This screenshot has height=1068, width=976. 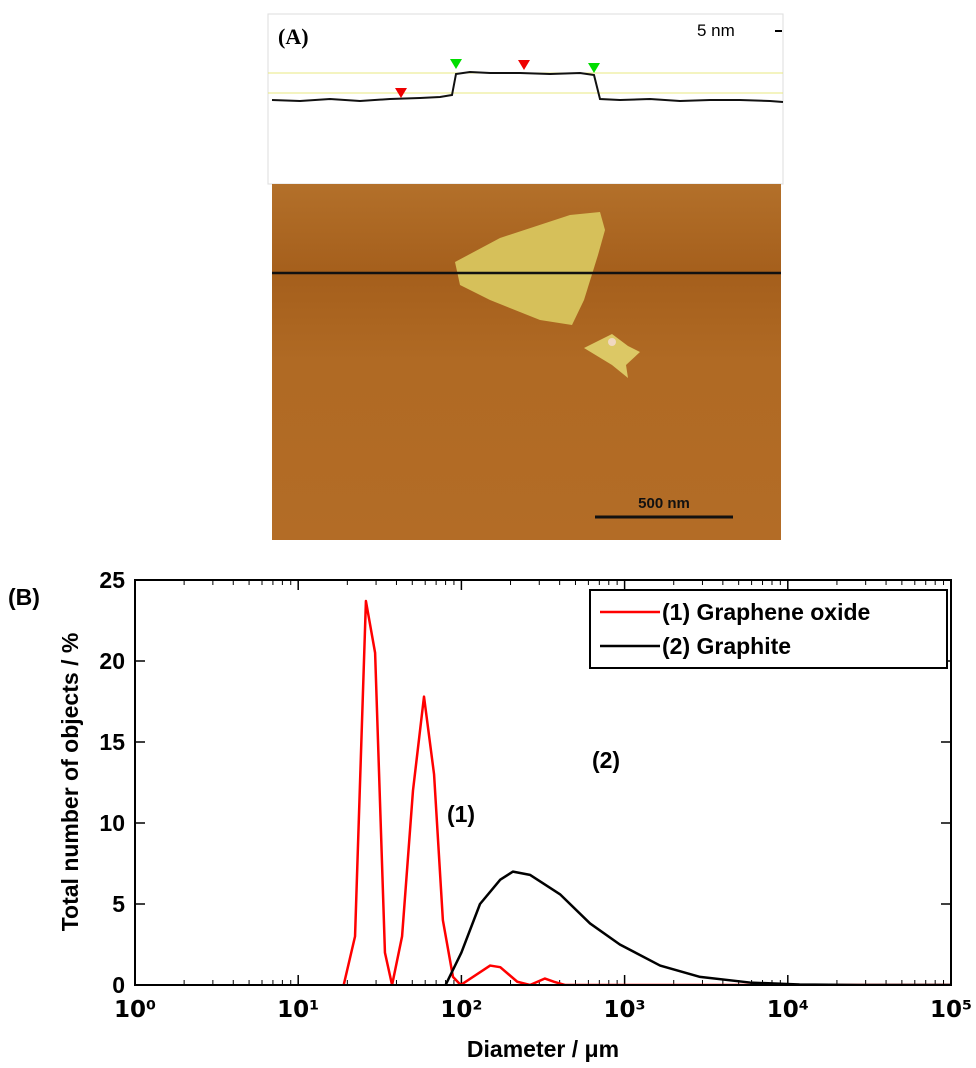 I want to click on height-scale: 5 nm, so click(x=716, y=30).